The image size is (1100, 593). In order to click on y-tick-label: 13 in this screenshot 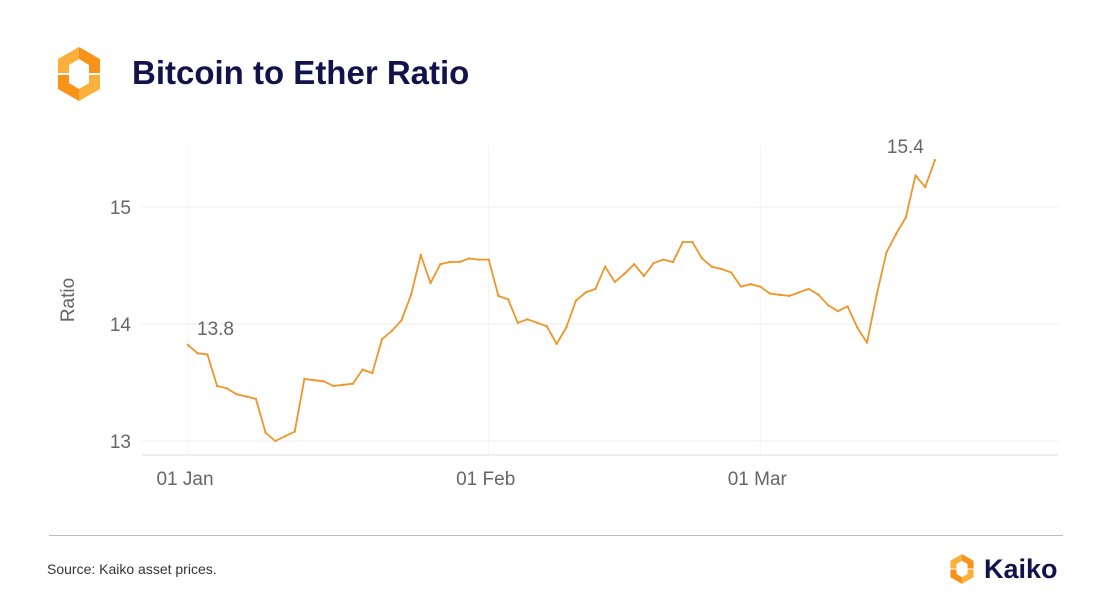, I will do `click(120, 442)`.